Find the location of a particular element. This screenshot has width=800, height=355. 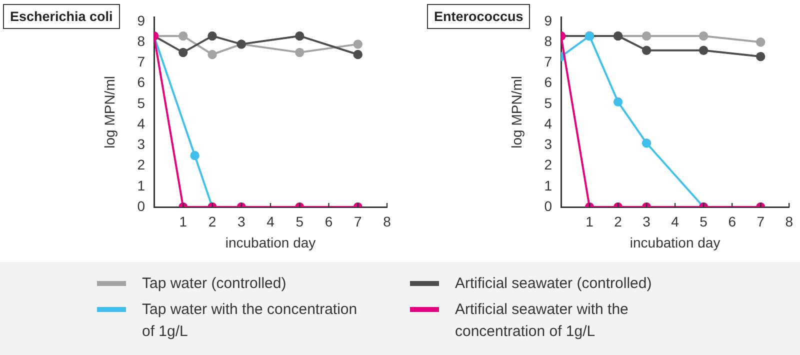

legend-label: Tap water (controlled) is located at coordinates (215, 284).